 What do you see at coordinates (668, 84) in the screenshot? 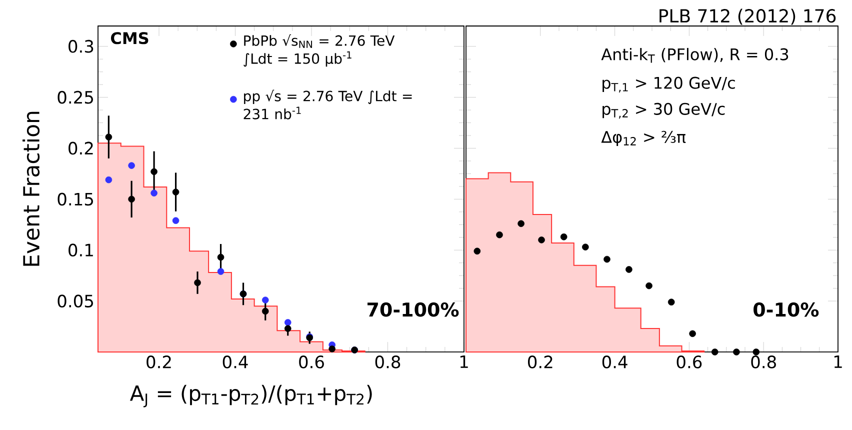
I see `annotation: p$_{T,1}$ > 120 GeV/c` at bounding box center [668, 84].